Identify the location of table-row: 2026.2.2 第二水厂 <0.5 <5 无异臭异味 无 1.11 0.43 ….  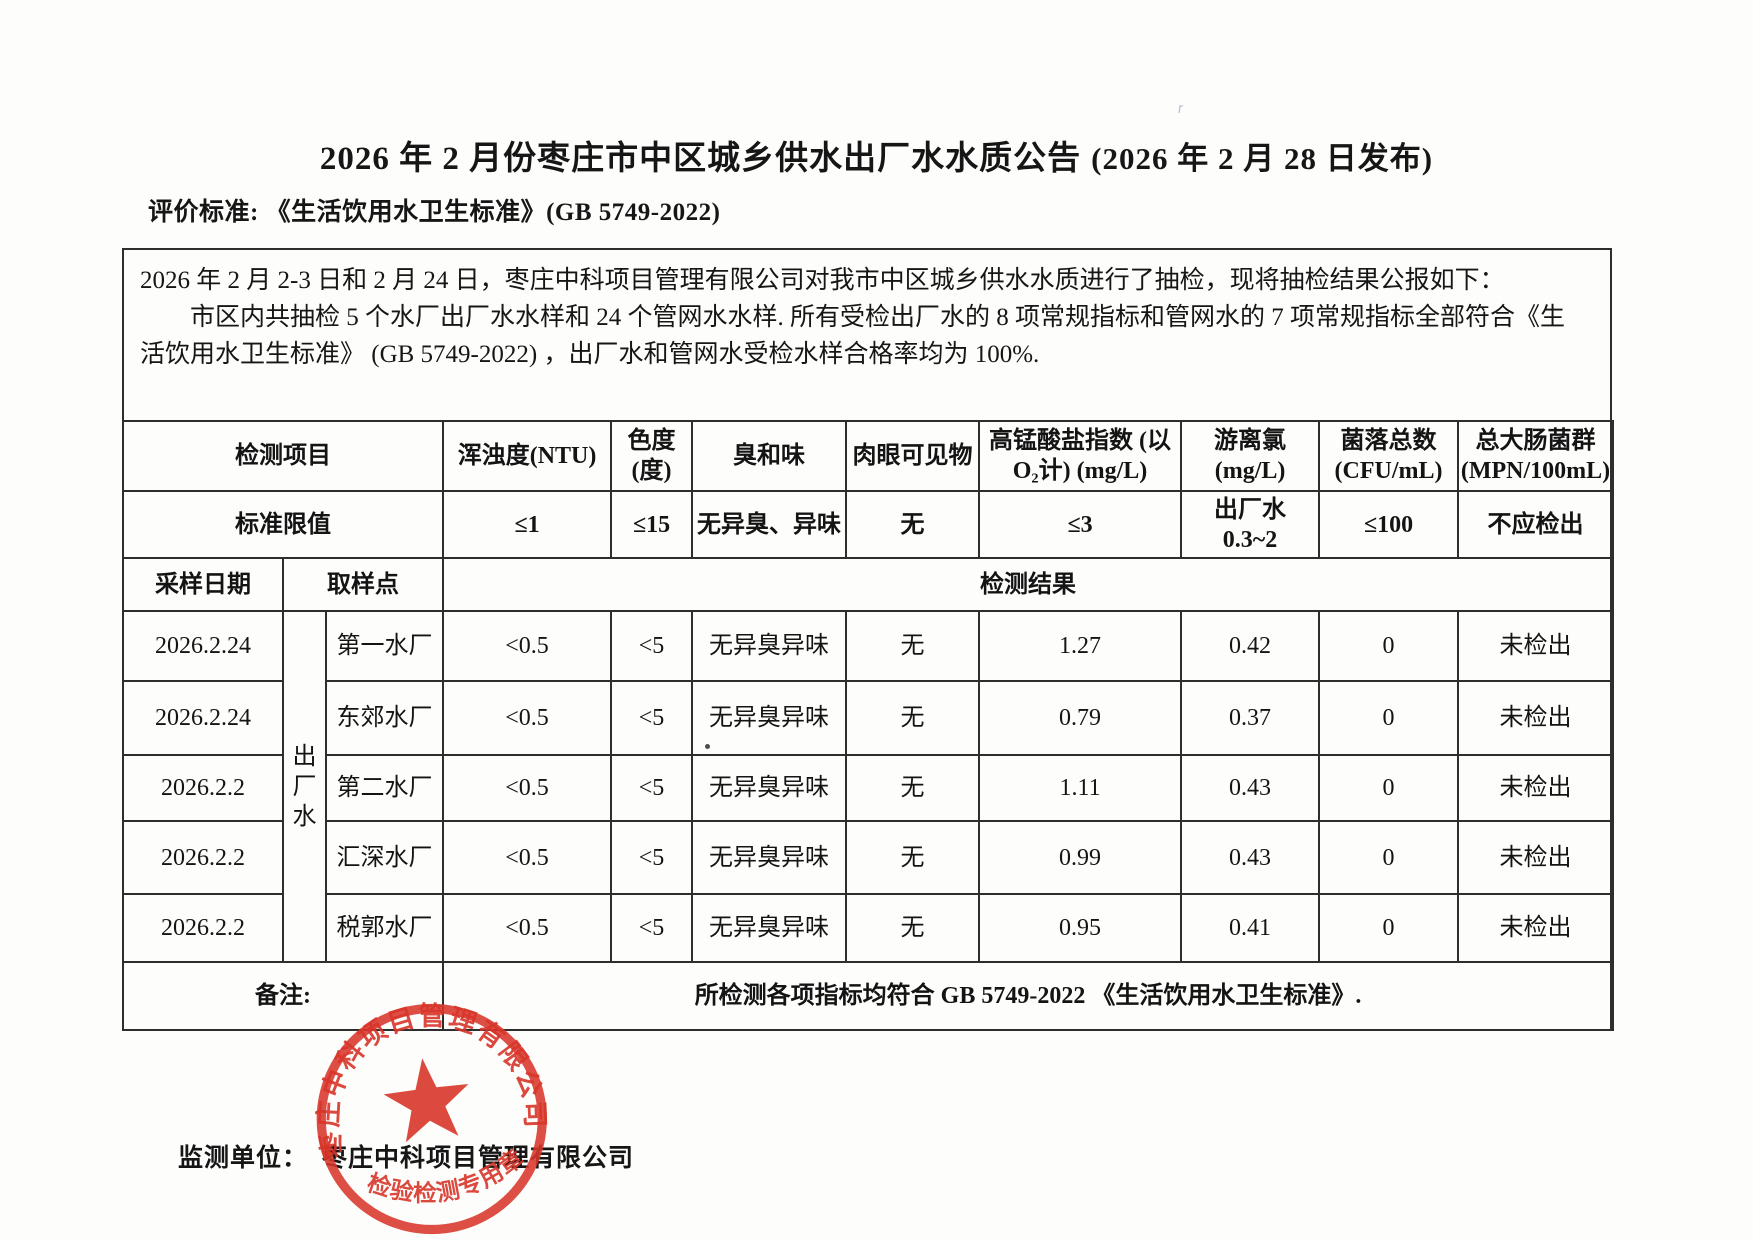
(868, 788).